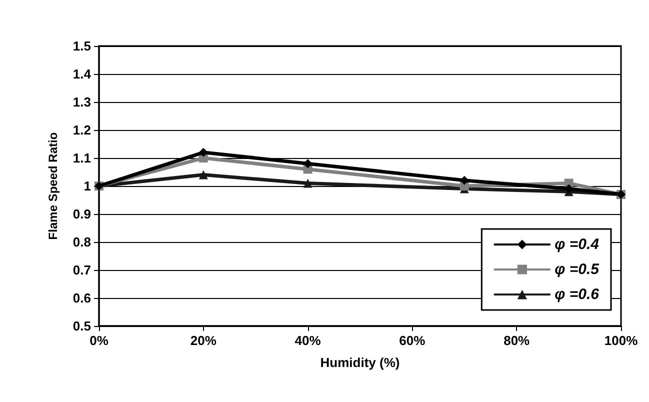 The height and width of the screenshot is (402, 649). What do you see at coordinates (99, 340) in the screenshot?
I see `x-tick-label: 0%` at bounding box center [99, 340].